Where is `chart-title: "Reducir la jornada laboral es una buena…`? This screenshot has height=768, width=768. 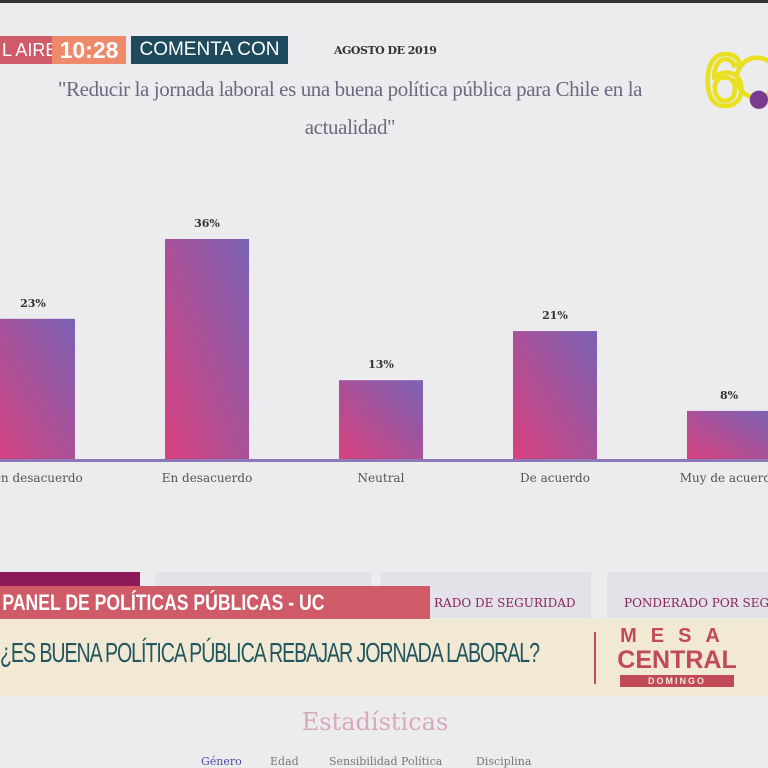 chart-title: "Reducir la jornada laboral es una buena… is located at coordinates (350, 108).